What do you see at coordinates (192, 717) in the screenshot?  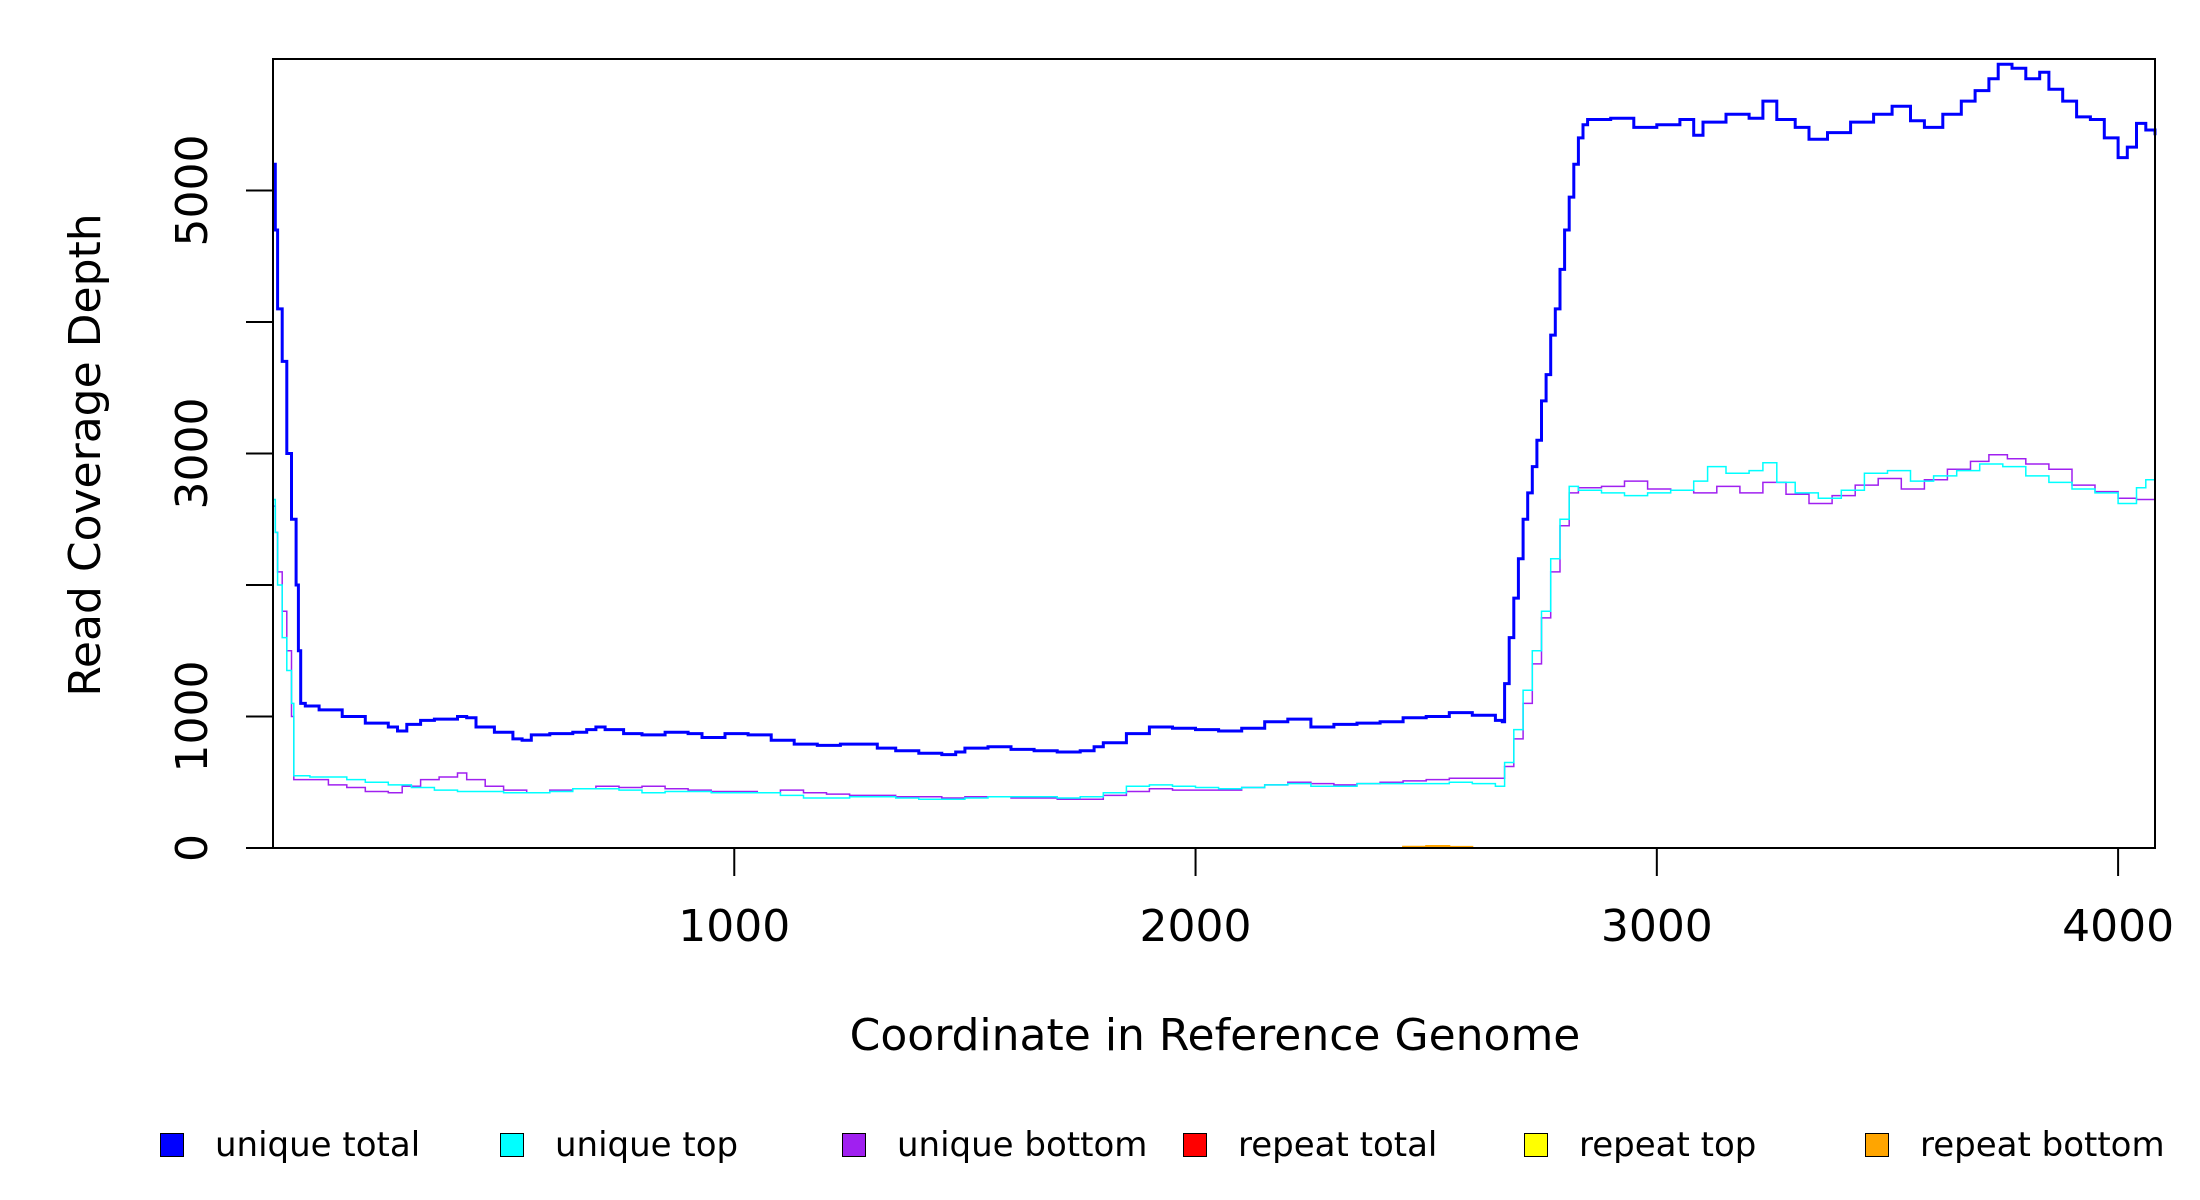 I see `y-tick-label: 1000` at bounding box center [192, 717].